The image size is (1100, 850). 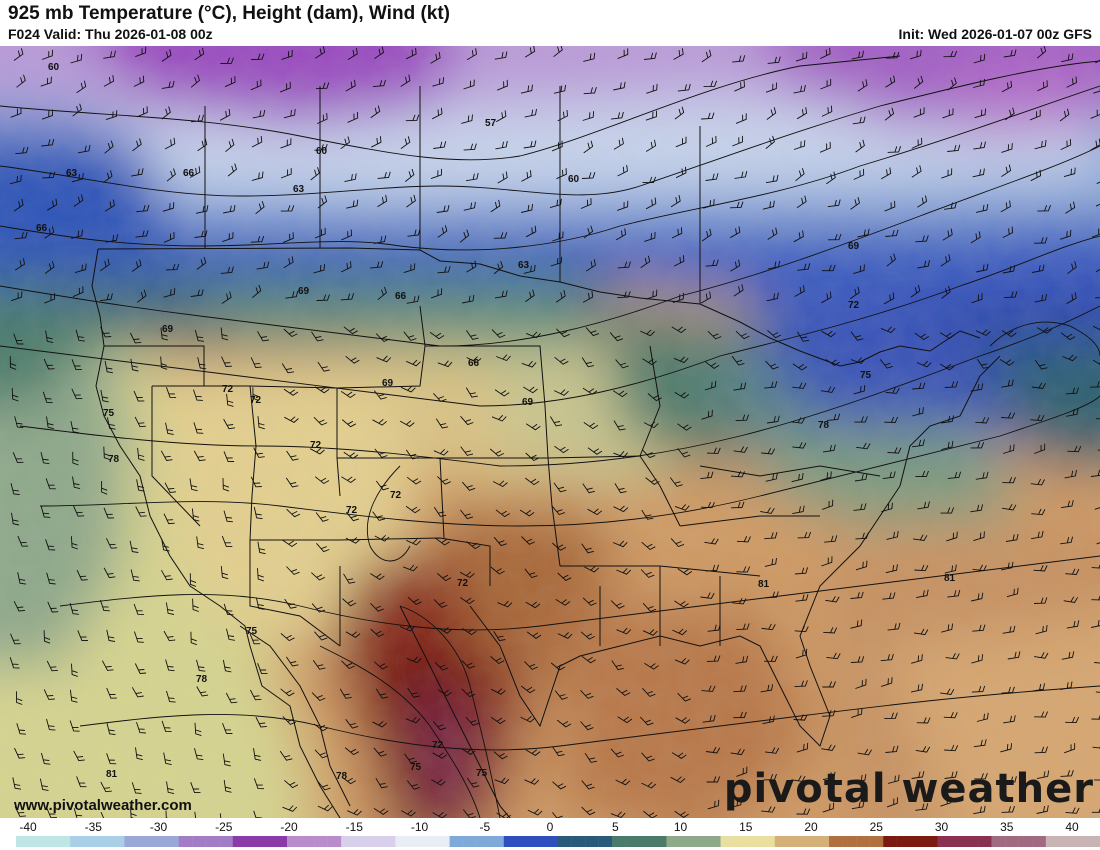 I want to click on height-label: 66, so click(x=189, y=173).